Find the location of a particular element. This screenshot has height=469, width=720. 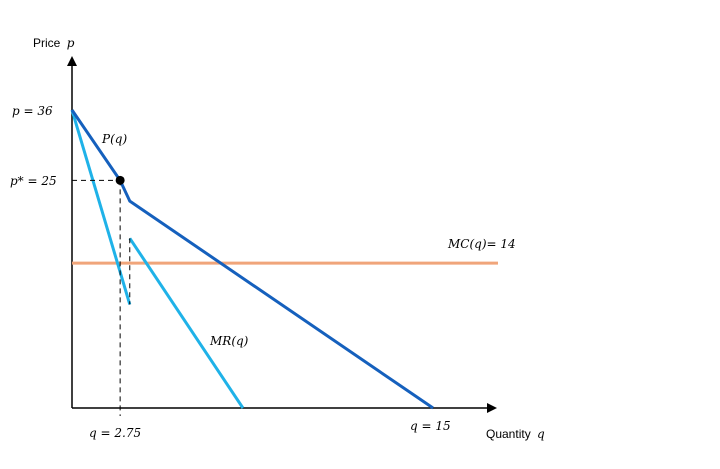

label-p-top: p = 36 is located at coordinates (32, 111).